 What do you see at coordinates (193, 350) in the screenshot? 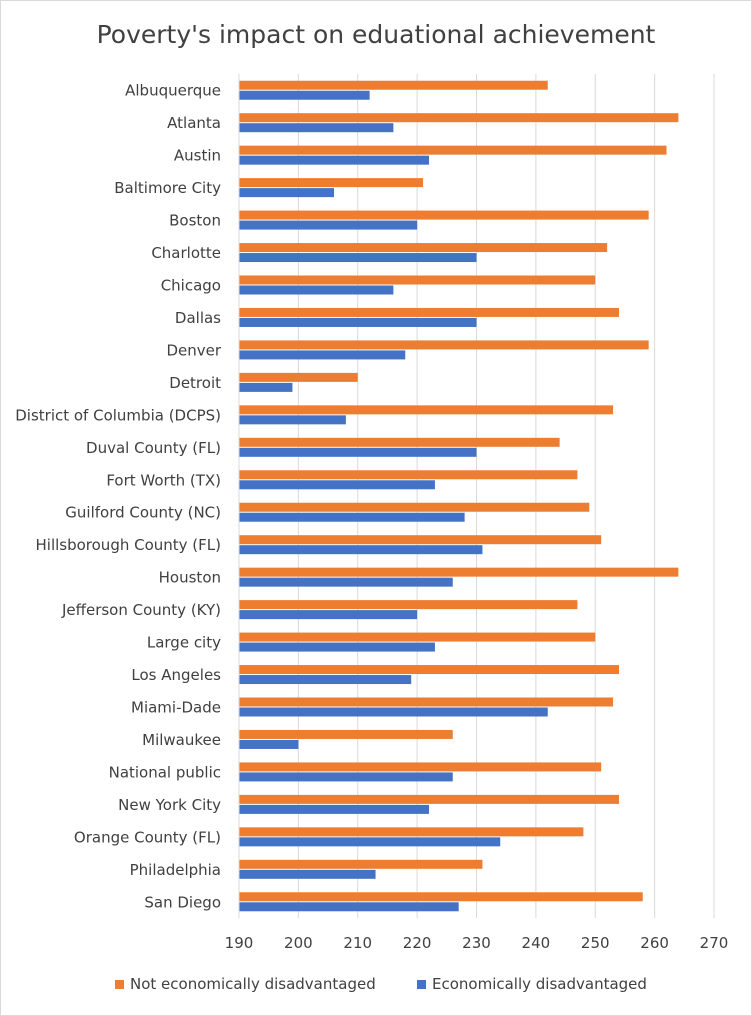
I see `category-label: Denver` at bounding box center [193, 350].